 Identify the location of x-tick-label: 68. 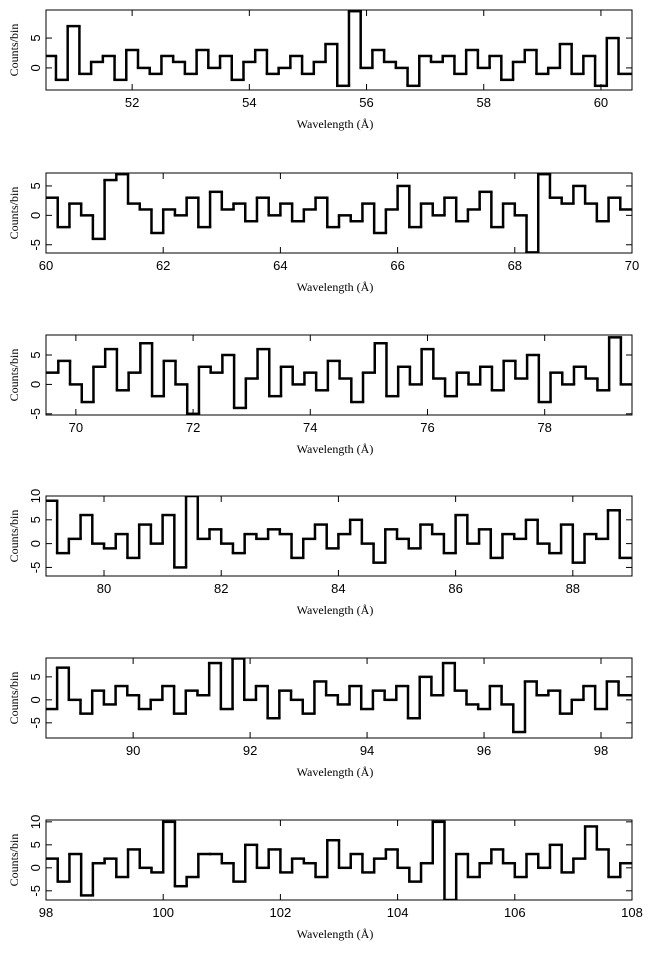
(515, 265).